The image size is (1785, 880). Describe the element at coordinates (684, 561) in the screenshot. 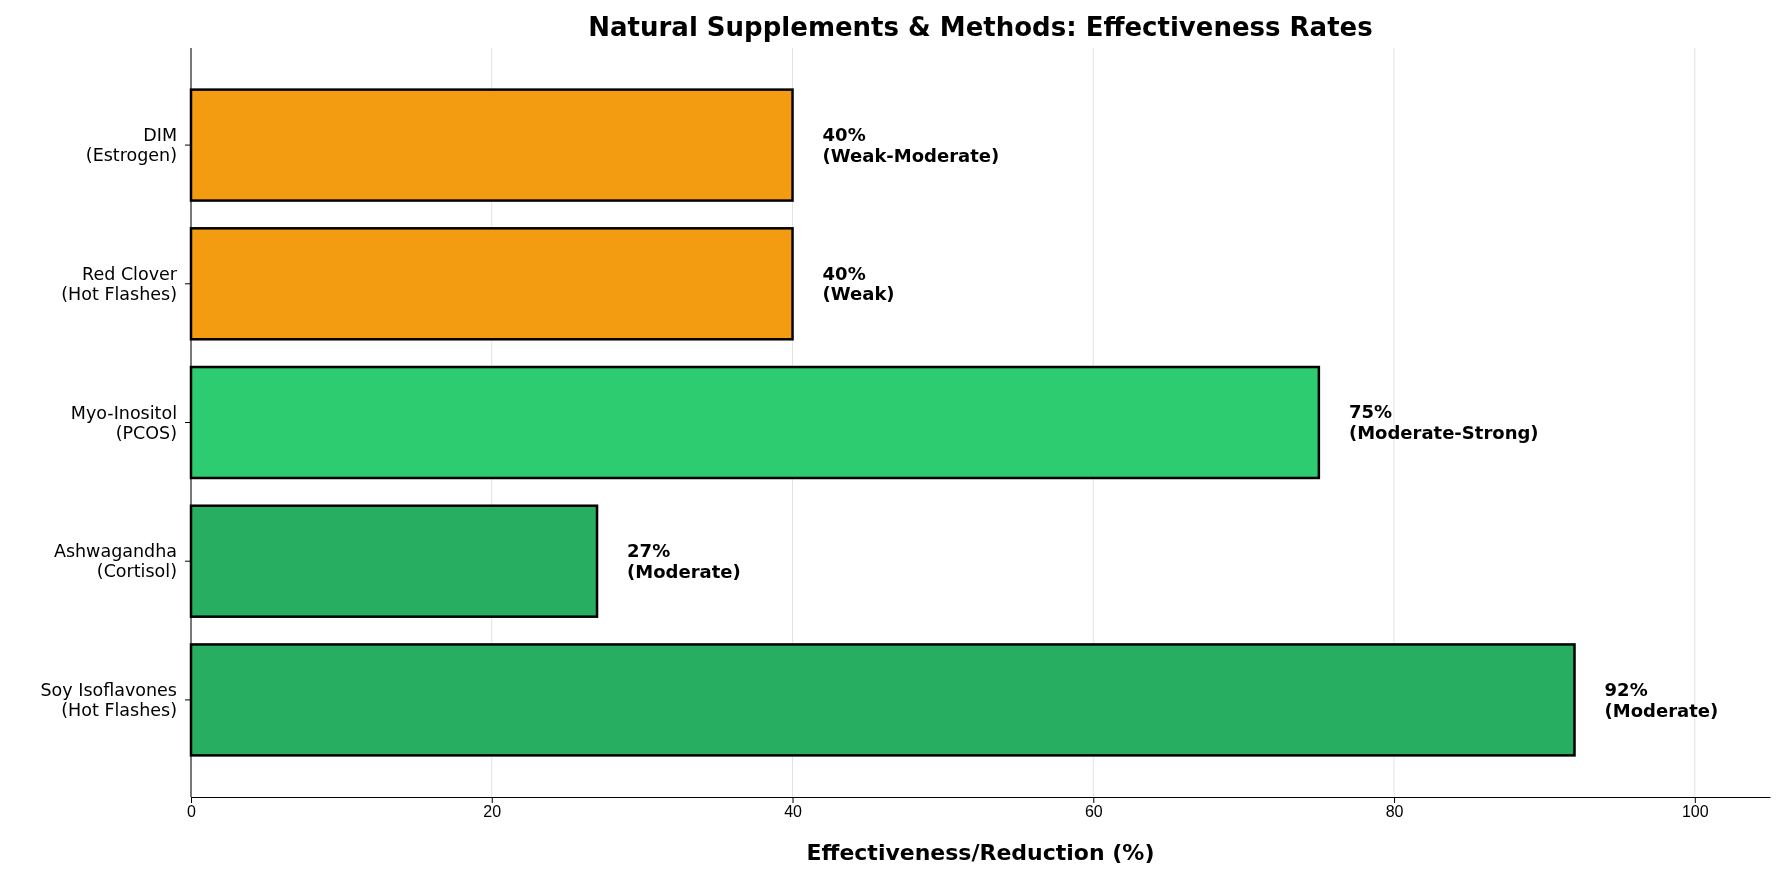

I see `data-label: 27% (Moderate)` at that location.